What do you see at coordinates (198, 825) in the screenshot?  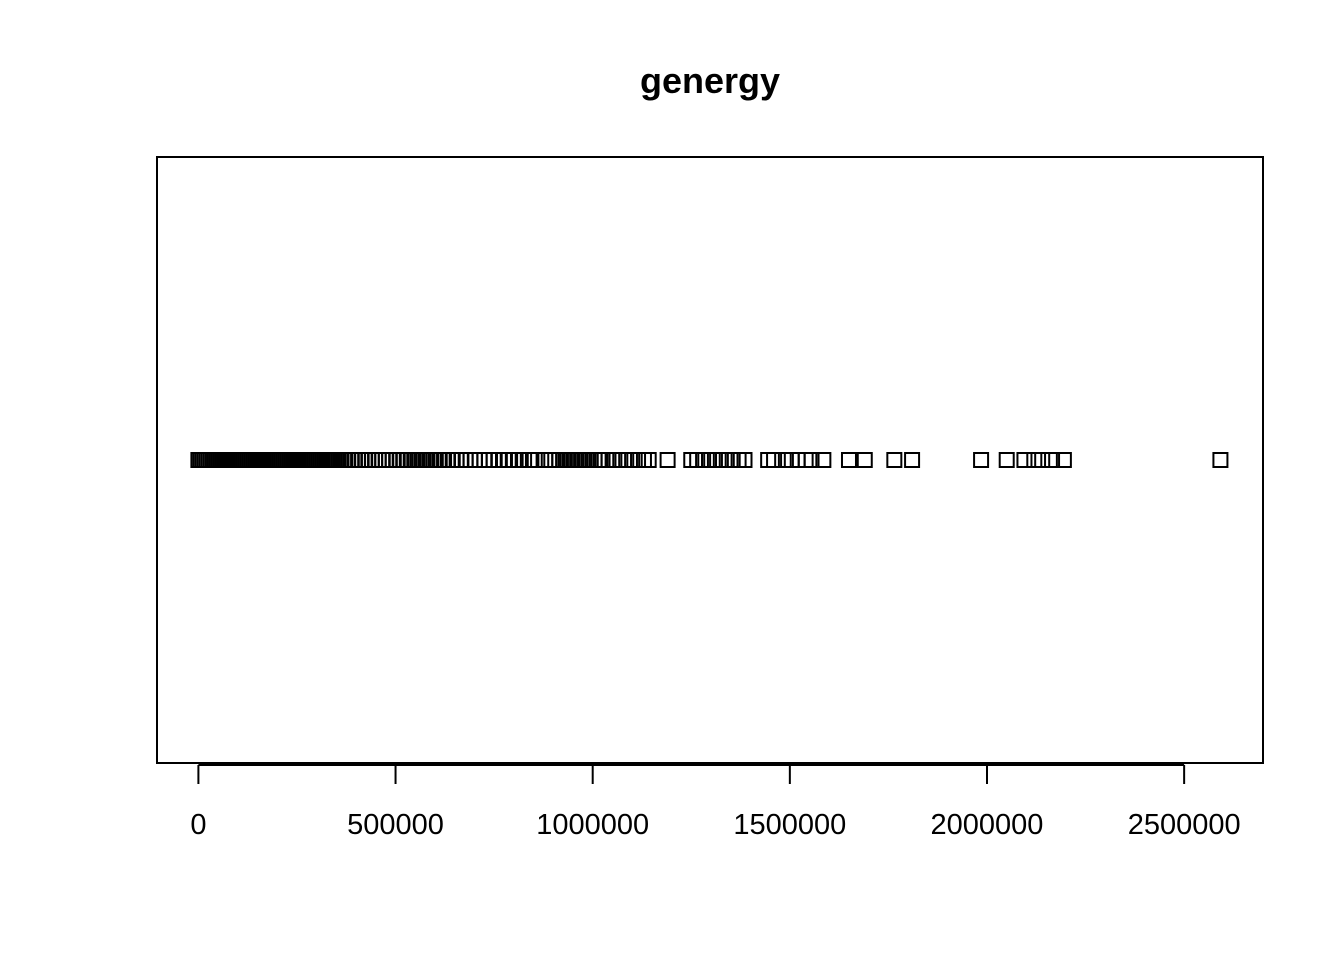 I see `x-tick-label: 0` at bounding box center [198, 825].